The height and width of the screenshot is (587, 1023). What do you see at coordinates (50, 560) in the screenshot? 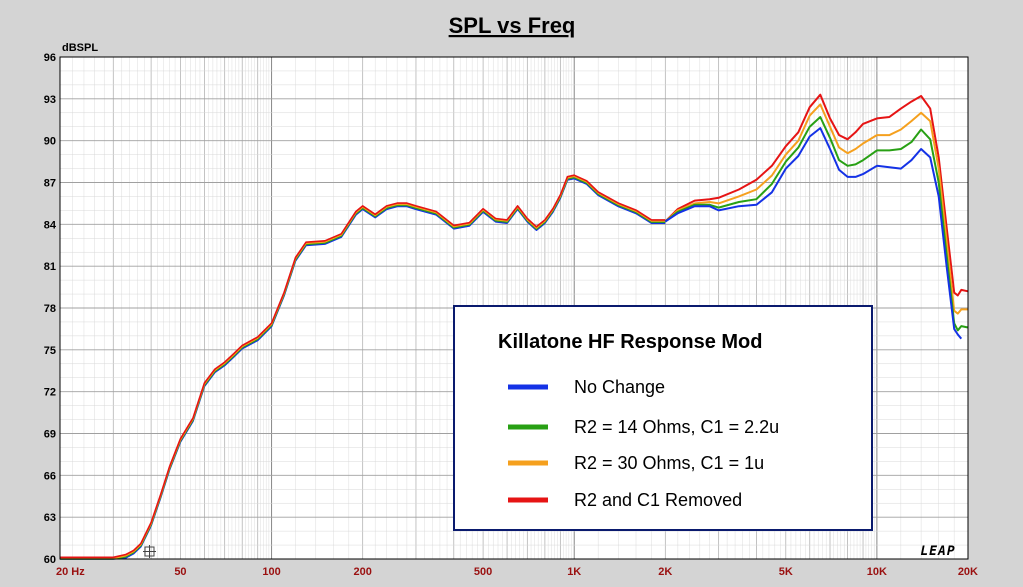
I see `y-tick-label: 60` at bounding box center [50, 560].